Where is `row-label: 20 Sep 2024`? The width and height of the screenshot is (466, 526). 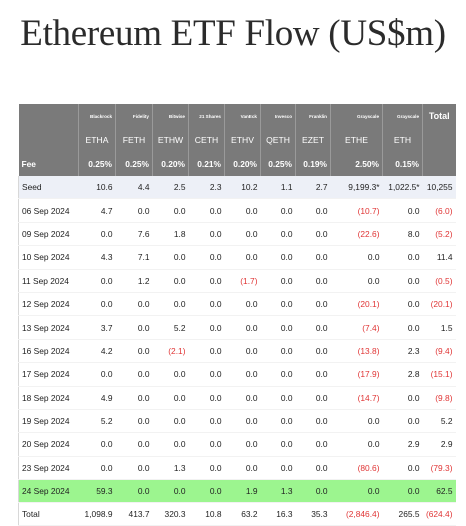 row-label: 20 Sep 2024 is located at coordinates (48, 444).